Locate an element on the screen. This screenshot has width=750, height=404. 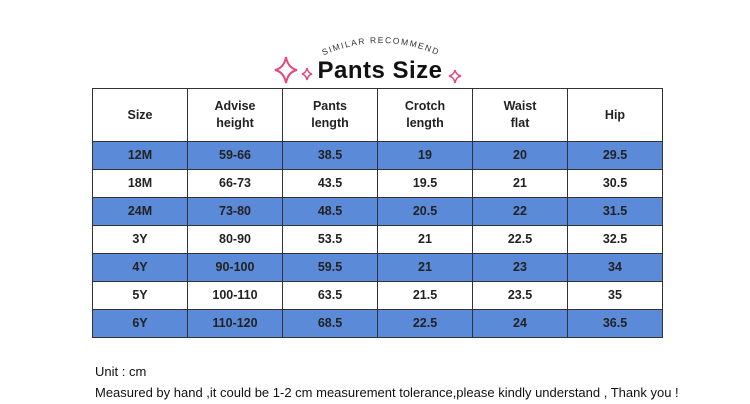
table-row: 24M 73-80 48.5 20.5 22 31.5 is located at coordinates (377, 211).